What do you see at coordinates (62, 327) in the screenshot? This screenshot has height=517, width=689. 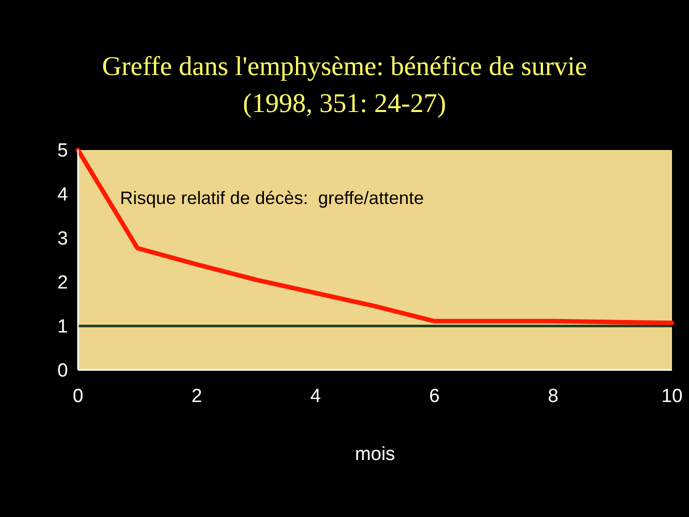 I see `y-tick-label: 1` at bounding box center [62, 327].